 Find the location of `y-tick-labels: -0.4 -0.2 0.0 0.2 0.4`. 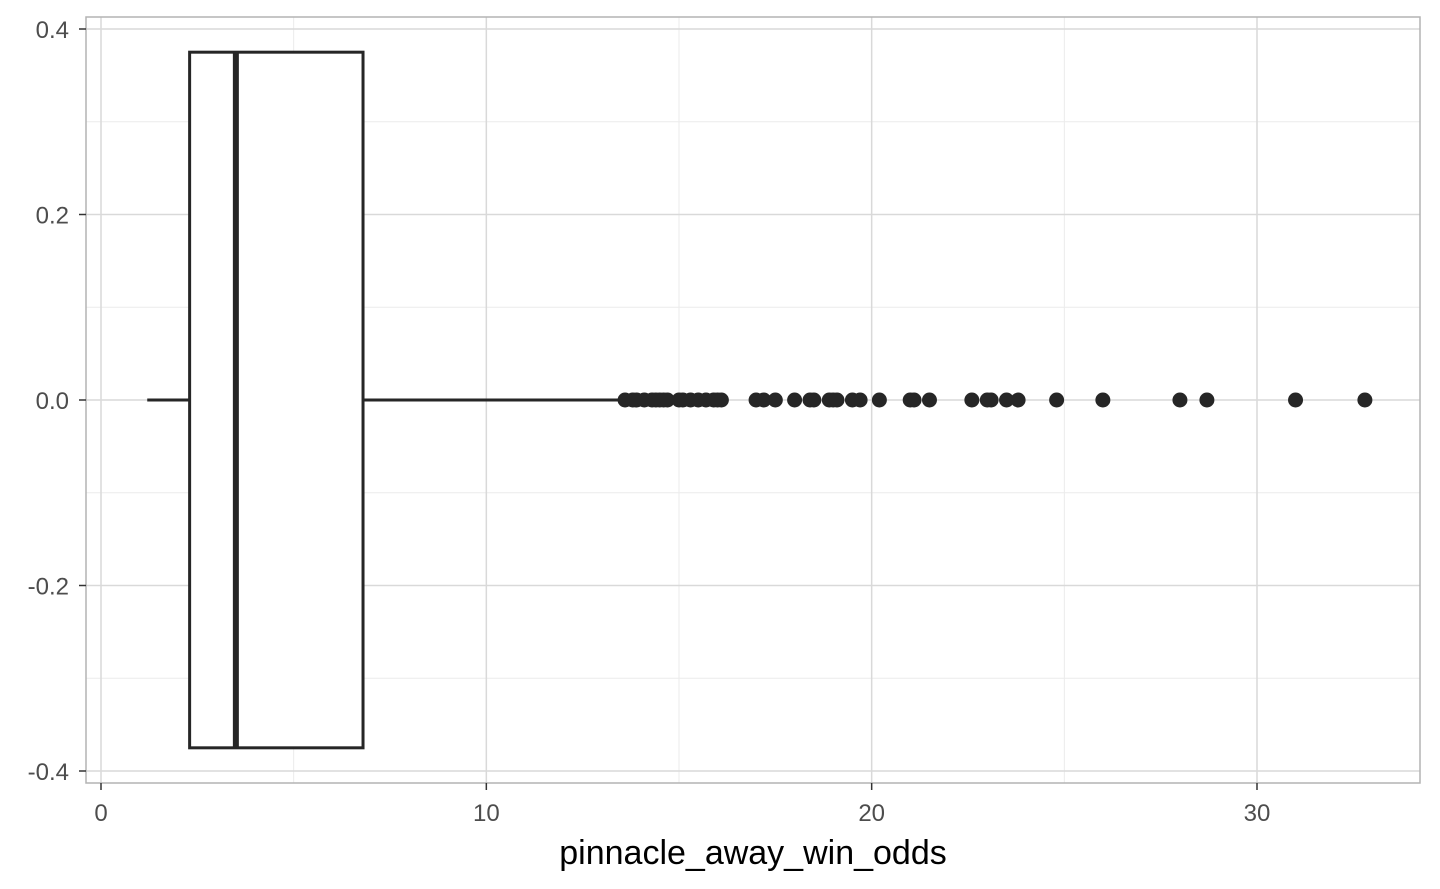

y-tick-labels: -0.4 -0.2 0.0 0.2 0.4 is located at coordinates (48, 401).